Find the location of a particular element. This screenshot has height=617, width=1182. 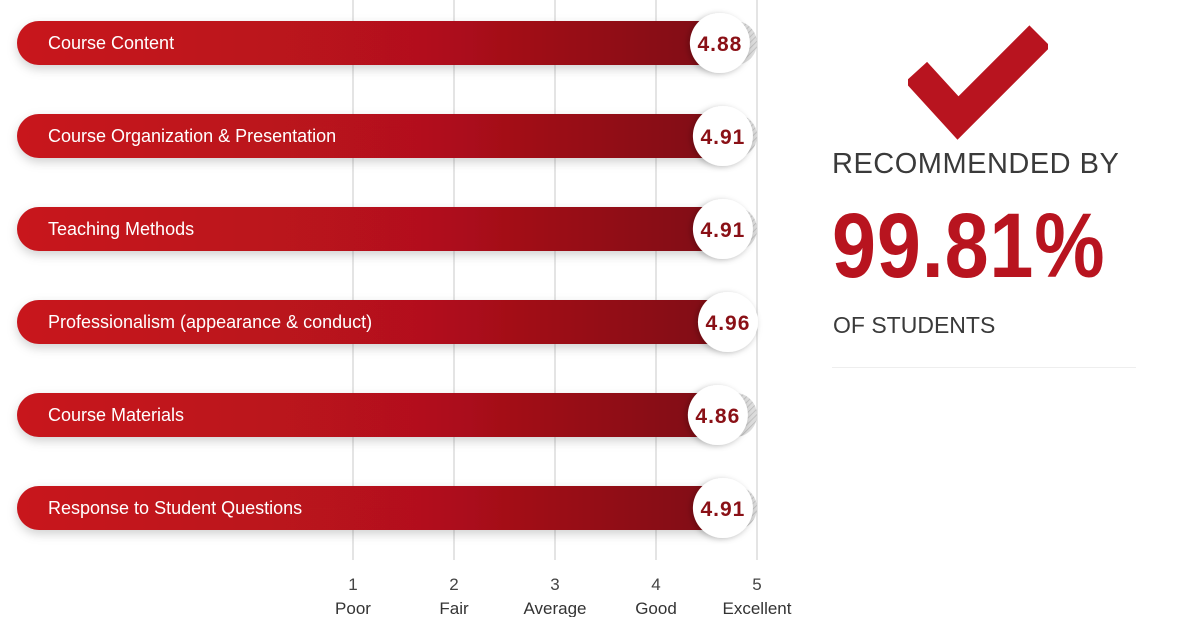

bar-label: Response to Student Questions is located at coordinates (175, 508).